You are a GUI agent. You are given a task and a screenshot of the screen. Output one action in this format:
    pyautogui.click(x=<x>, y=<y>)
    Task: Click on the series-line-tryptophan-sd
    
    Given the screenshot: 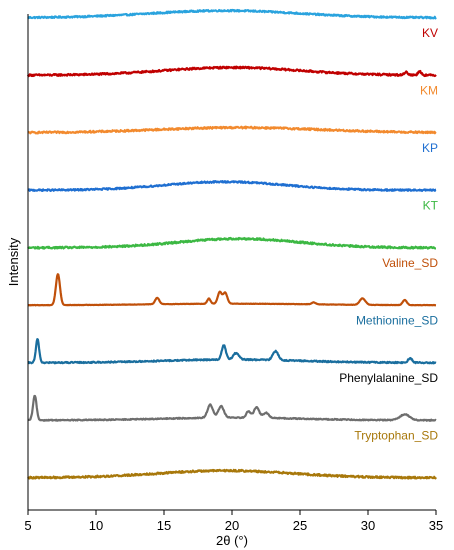 What is the action you would take?
    pyautogui.click(x=232, y=474)
    